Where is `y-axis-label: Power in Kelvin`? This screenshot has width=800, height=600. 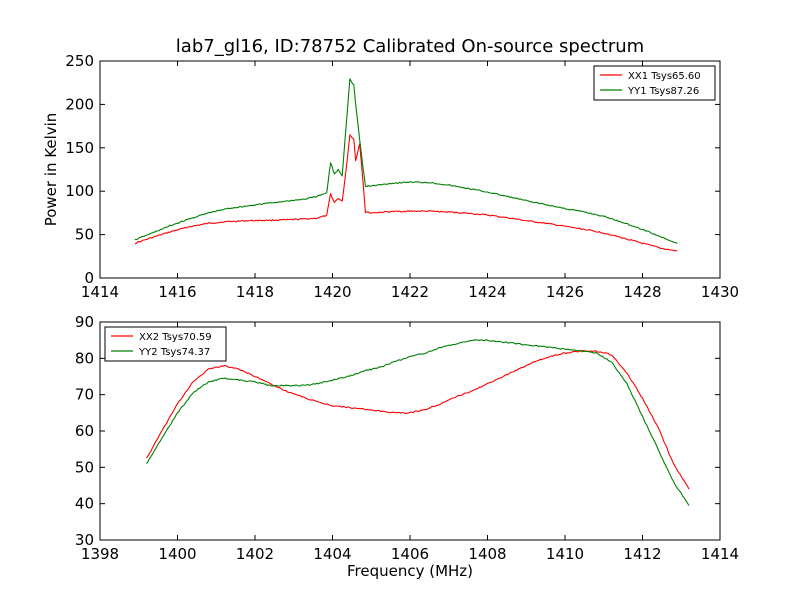
y-axis-label: Power in Kelvin is located at coordinates (51, 170).